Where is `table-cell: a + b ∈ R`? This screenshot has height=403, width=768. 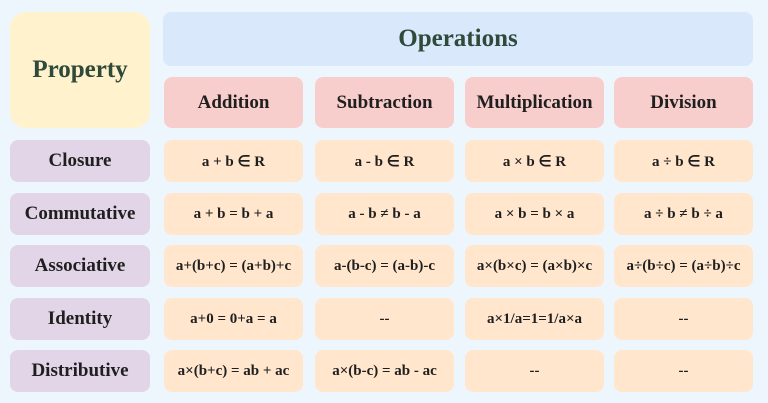
table-cell: a + b ∈ R is located at coordinates (233, 161).